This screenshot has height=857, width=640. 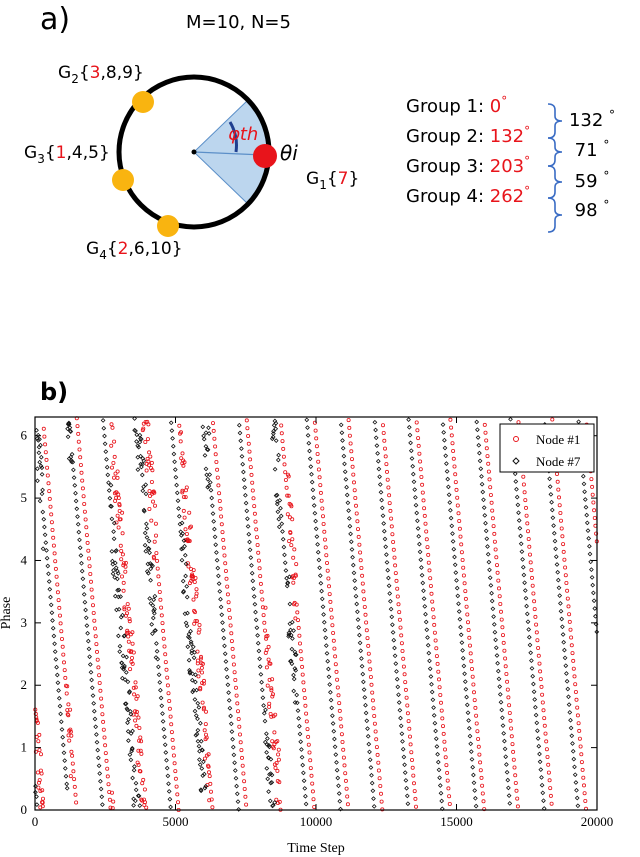 What do you see at coordinates (233, 137) in the screenshot?
I see `phi-angle-arc` at bounding box center [233, 137].